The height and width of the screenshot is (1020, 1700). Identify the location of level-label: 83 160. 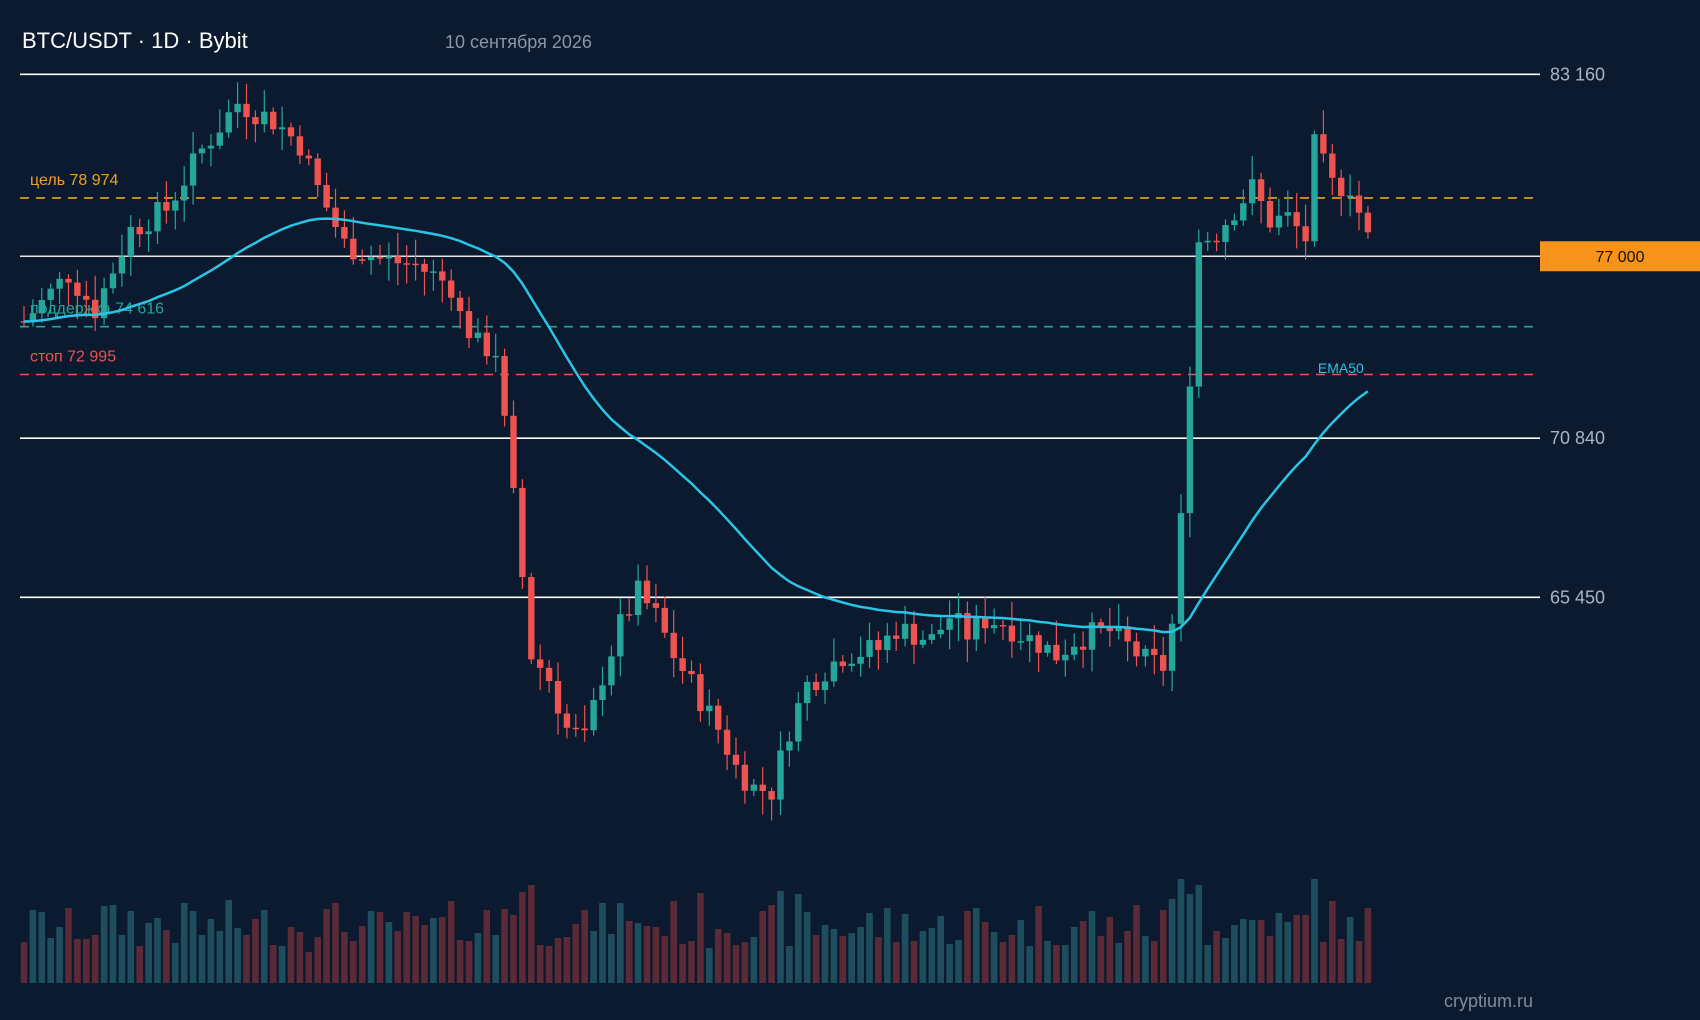
(1577, 74).